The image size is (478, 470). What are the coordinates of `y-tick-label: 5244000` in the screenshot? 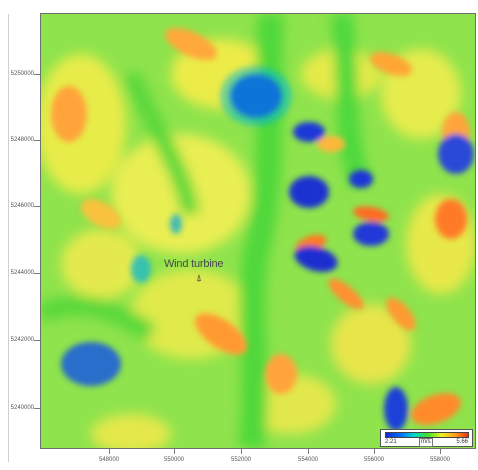 It's located at (22, 273).